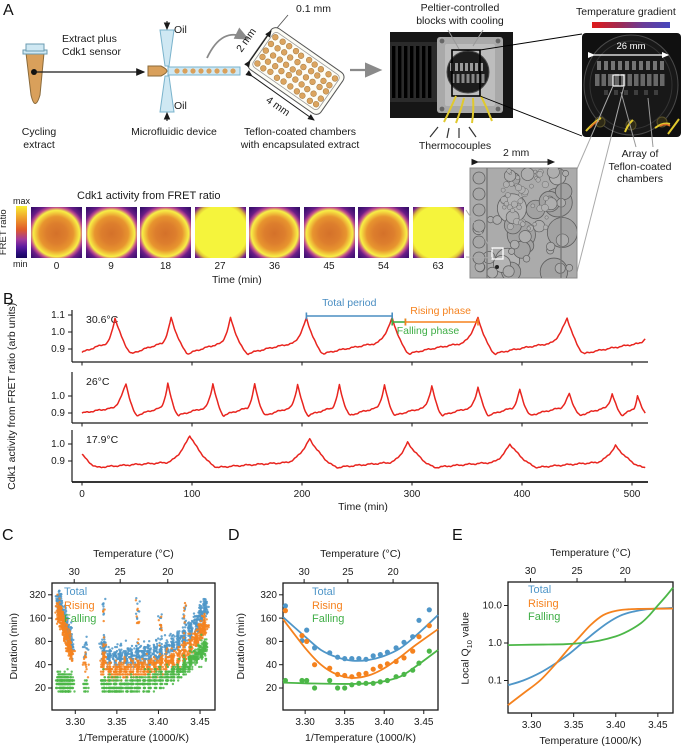 This screenshot has width=685, height=751. What do you see at coordinates (237, 280) in the screenshot?
I see `fret-time-axis-label: Time (min)` at bounding box center [237, 280].